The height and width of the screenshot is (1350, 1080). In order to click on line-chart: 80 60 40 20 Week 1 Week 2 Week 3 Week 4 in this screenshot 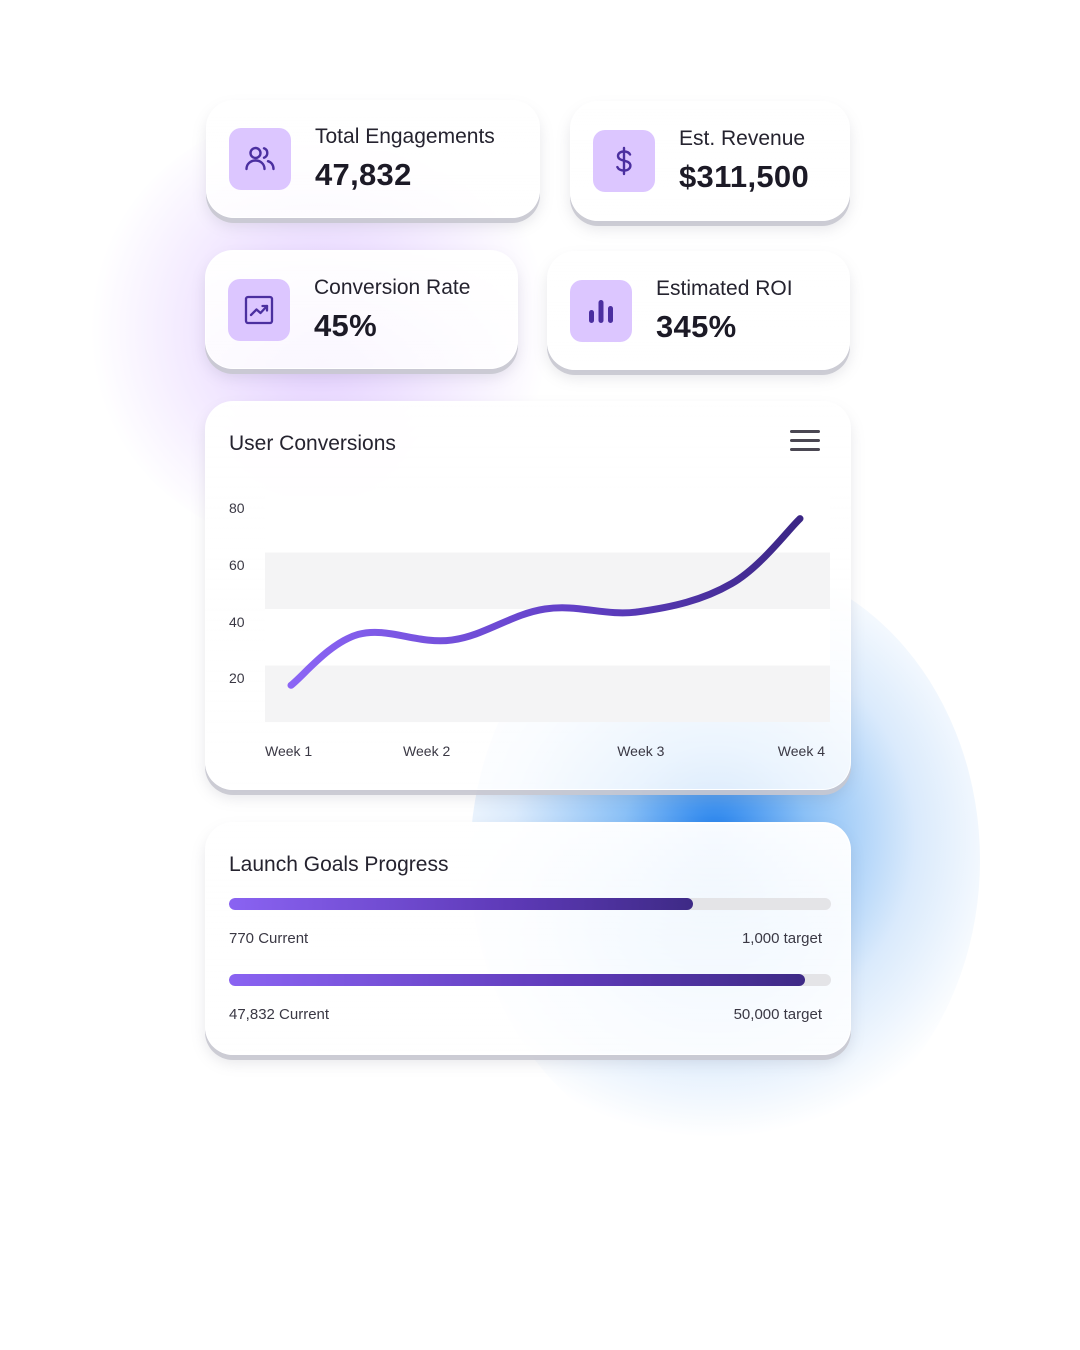, I will do `click(529, 627)`.